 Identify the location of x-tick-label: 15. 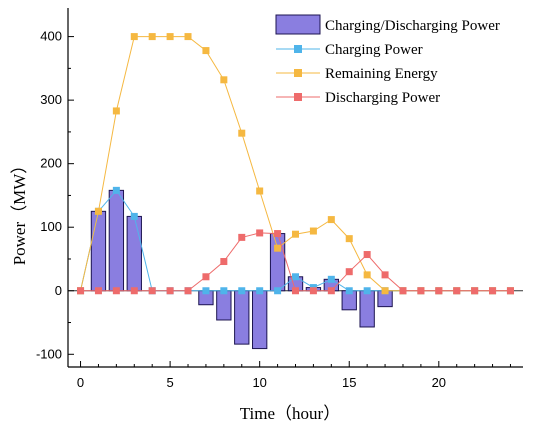
(349, 382).